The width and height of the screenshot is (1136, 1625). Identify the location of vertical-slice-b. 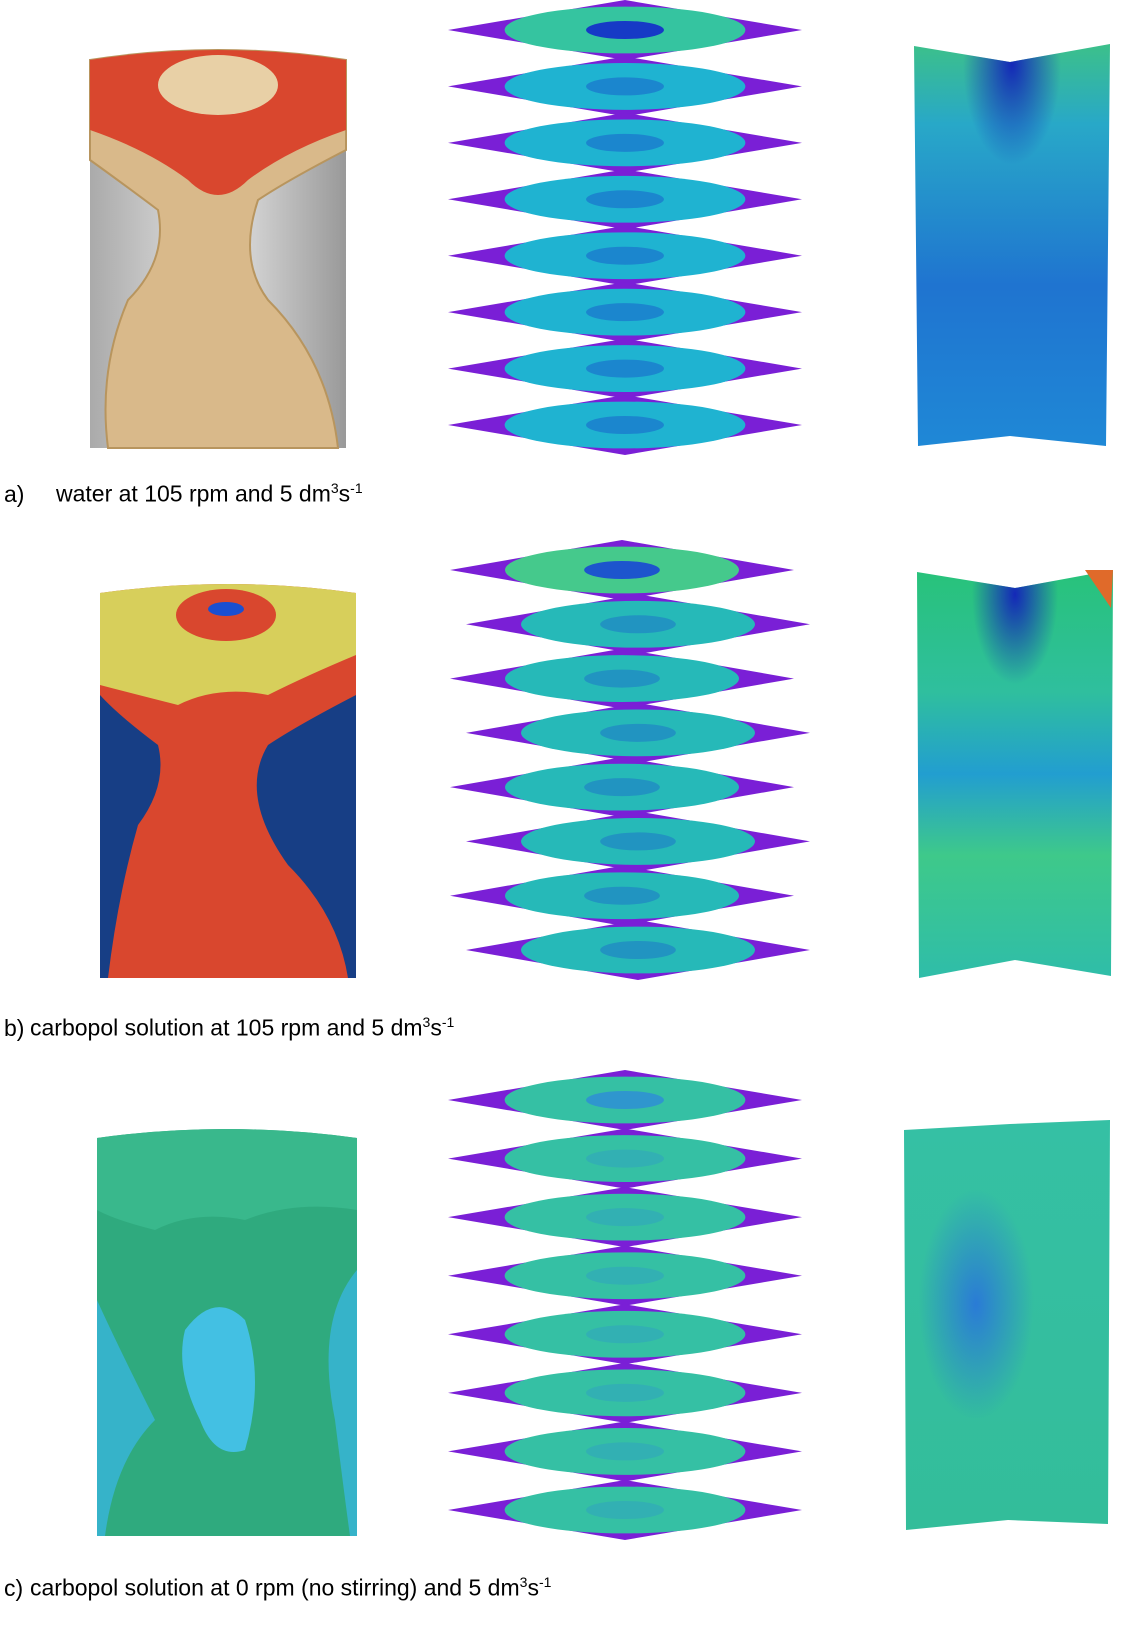
(1015, 774).